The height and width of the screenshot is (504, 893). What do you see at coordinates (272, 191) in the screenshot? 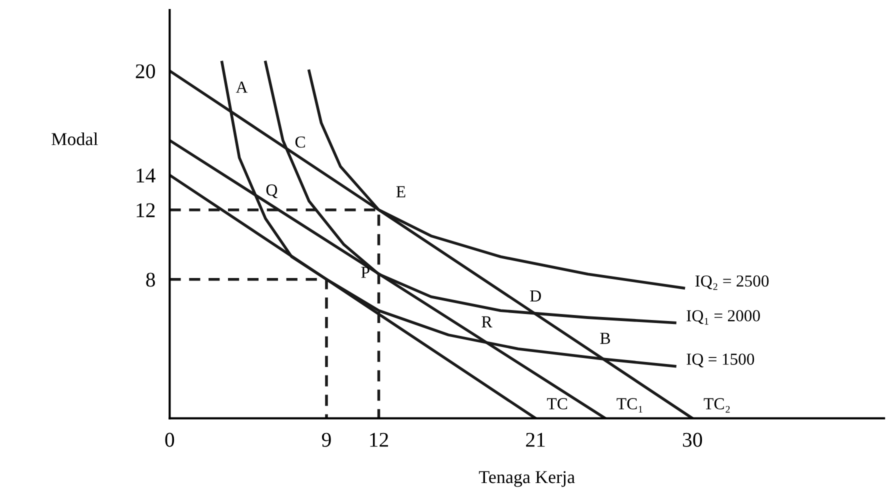
I see `annotation: Q` at bounding box center [272, 191].